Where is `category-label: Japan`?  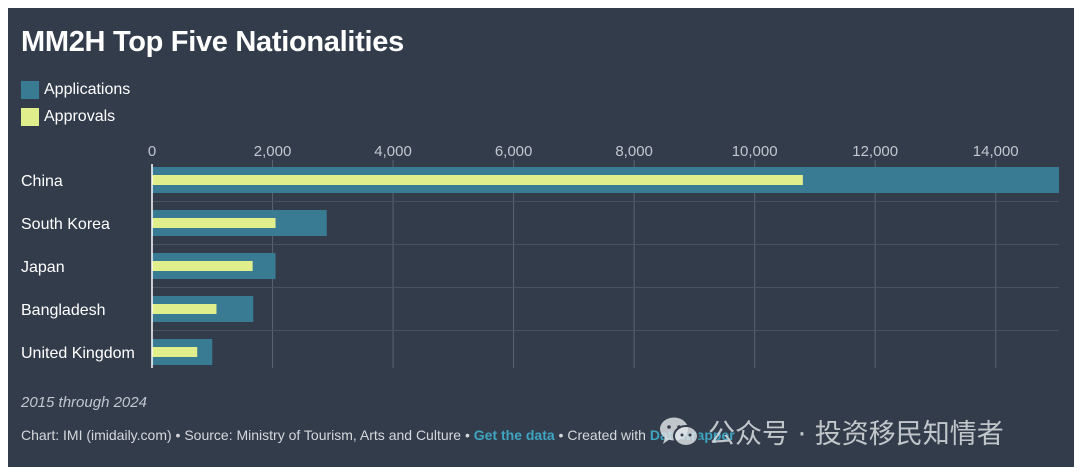
category-label: Japan is located at coordinates (43, 267).